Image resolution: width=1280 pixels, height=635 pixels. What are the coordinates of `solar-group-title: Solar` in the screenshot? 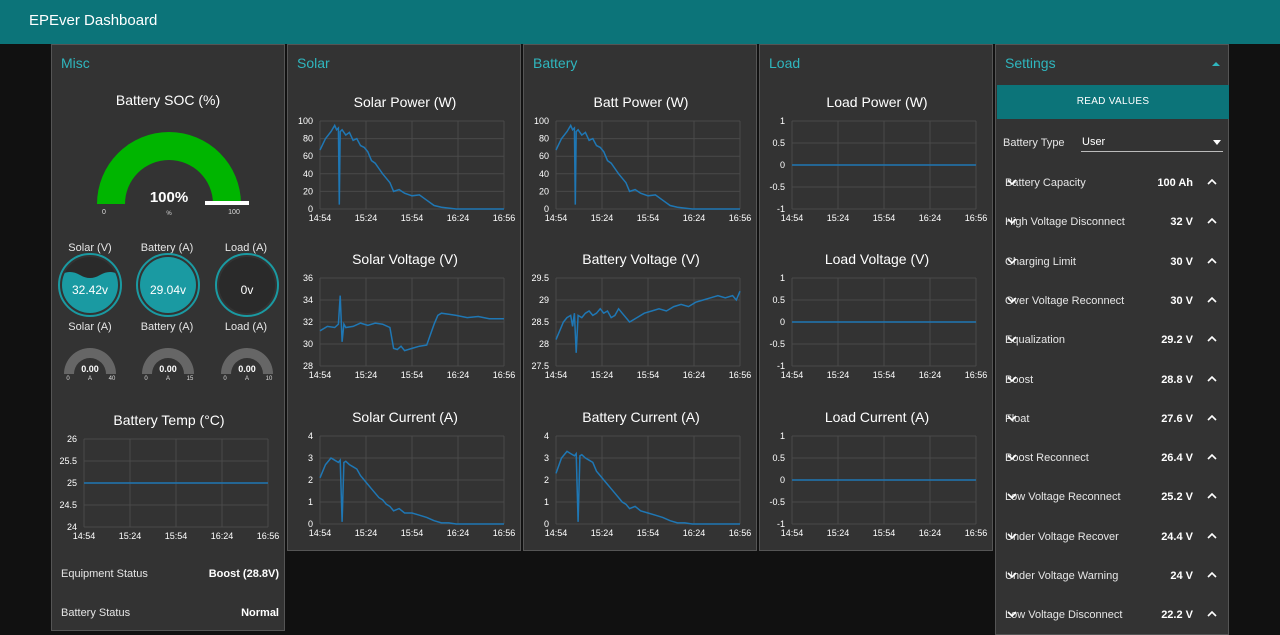 It's located at (313, 63).